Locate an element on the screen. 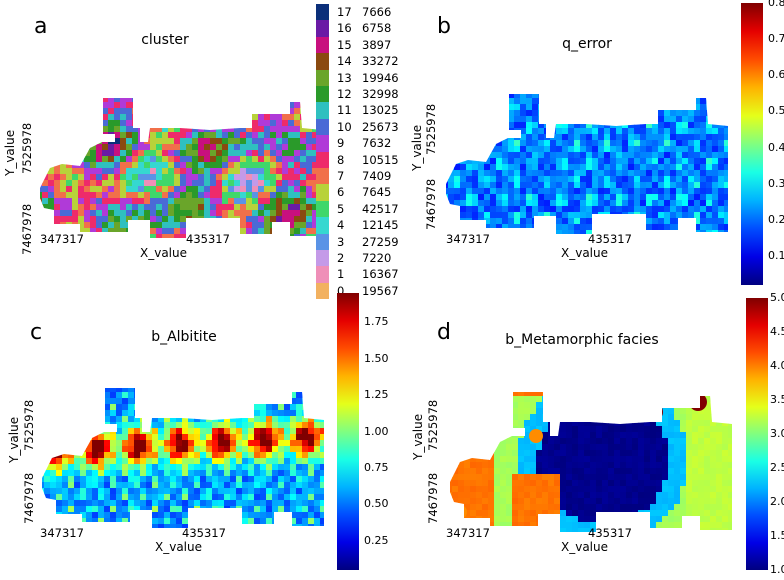 The height and width of the screenshot is (580, 784). panel-label: a is located at coordinates (41, 26).